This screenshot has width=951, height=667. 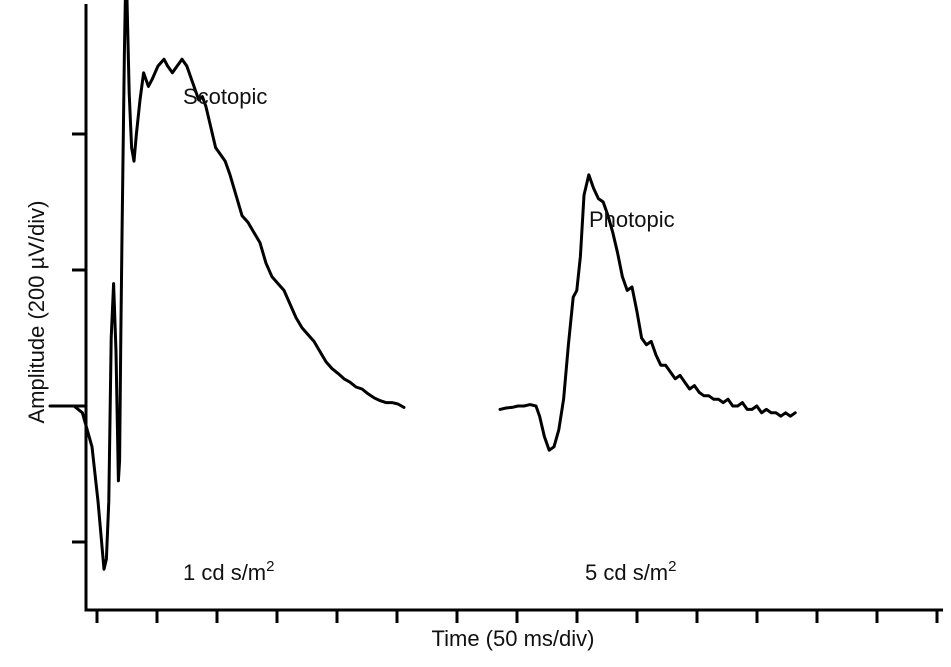 What do you see at coordinates (632, 219) in the screenshot?
I see `photopic-label: Photopic` at bounding box center [632, 219].